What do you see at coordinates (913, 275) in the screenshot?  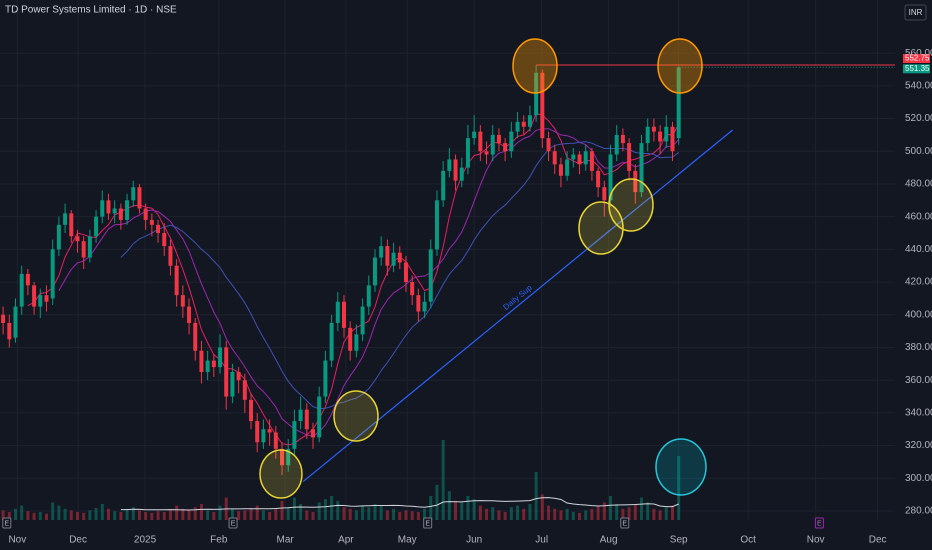 I see `axis-background` at bounding box center [913, 275].